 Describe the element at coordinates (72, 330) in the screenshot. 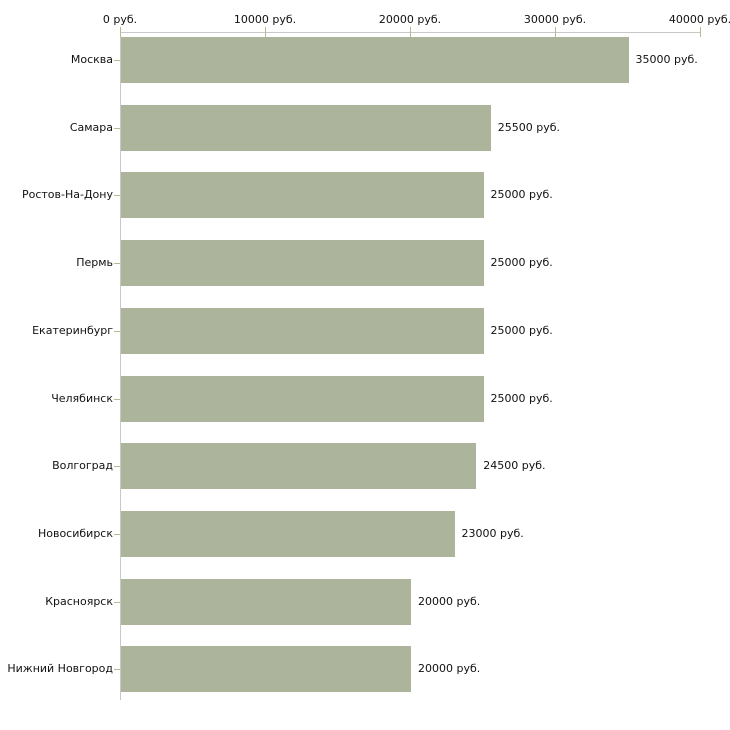

I see `category-label: Екатеринбург` at that location.